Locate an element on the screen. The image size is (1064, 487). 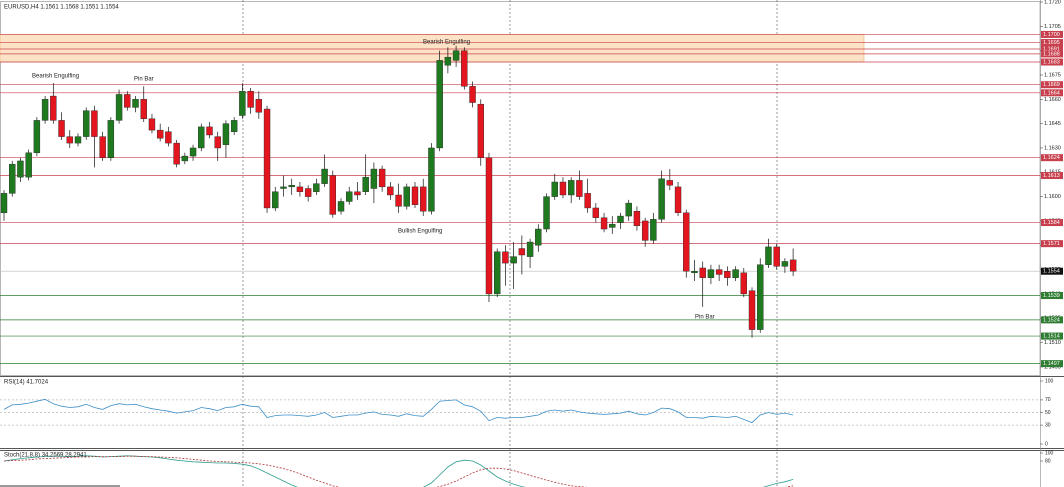
y-tick-label: 80 is located at coordinates (1048, 461).